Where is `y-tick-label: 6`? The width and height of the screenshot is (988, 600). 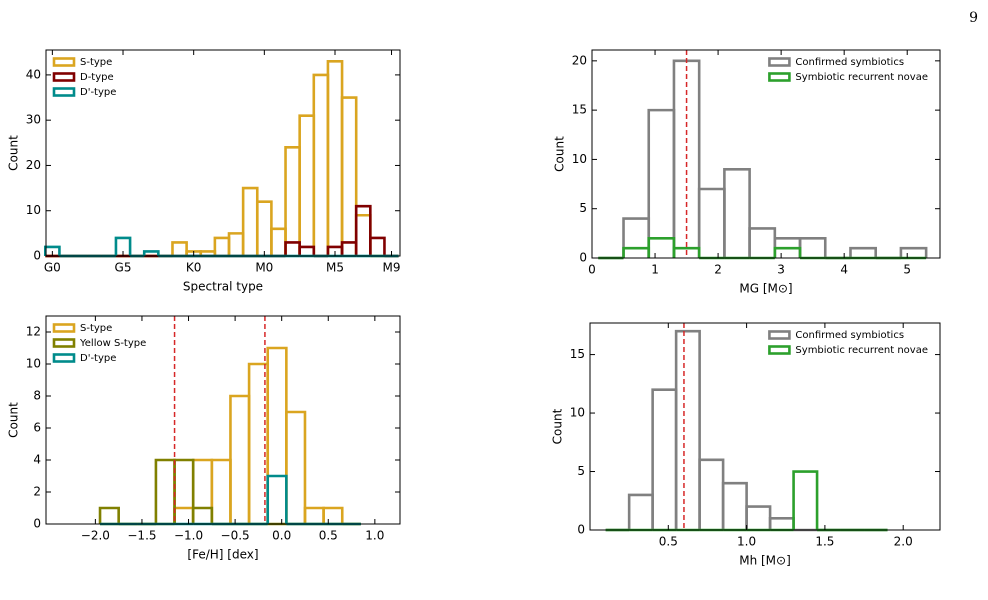 y-tick-label: 6 is located at coordinates (37, 428).